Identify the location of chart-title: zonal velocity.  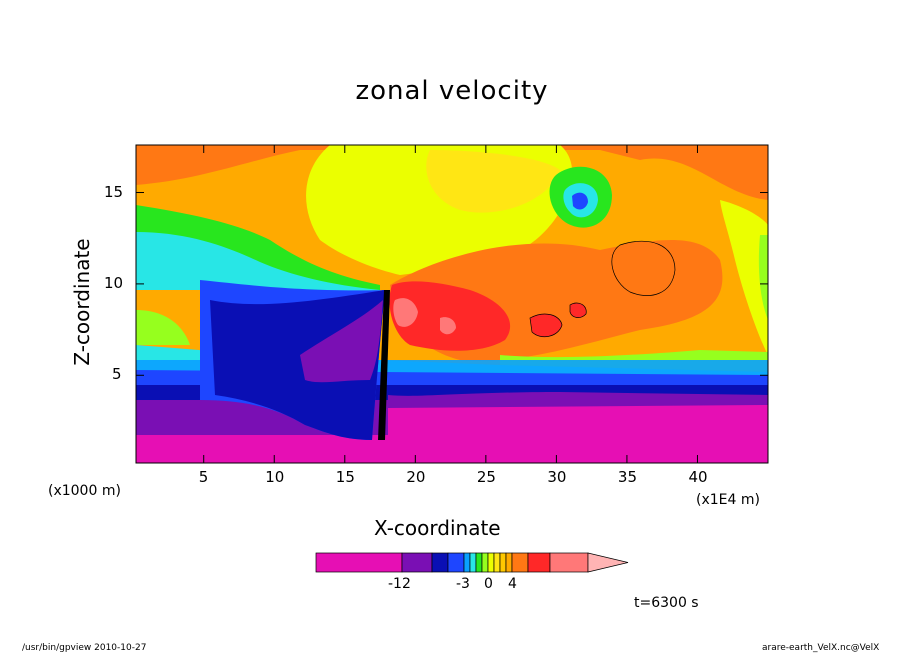
(452, 91).